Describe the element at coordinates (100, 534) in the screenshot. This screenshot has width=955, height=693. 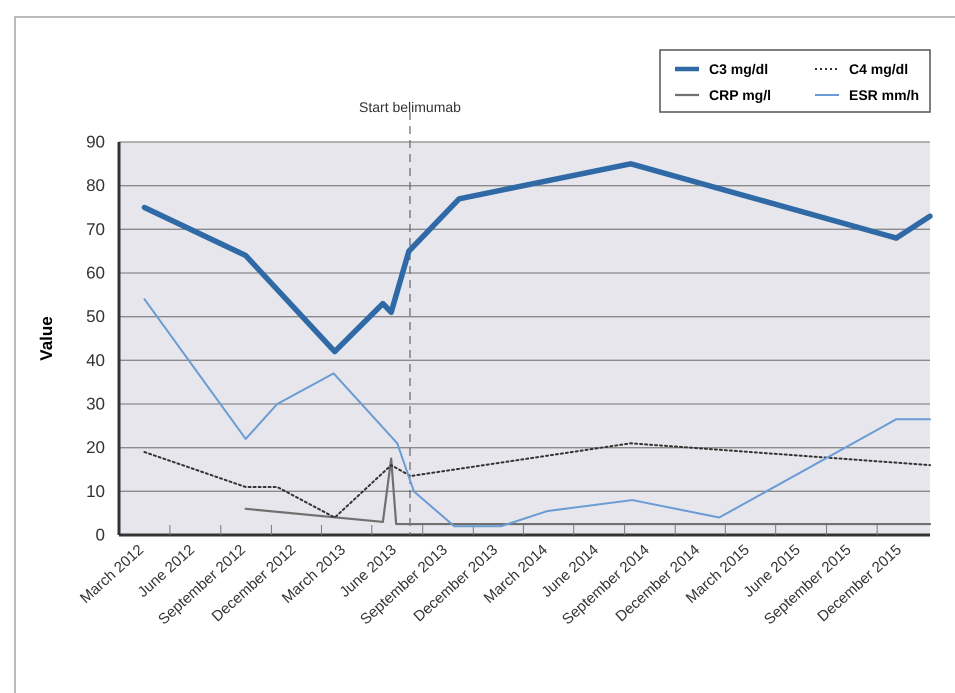
I see `y-tick-label: 0` at that location.